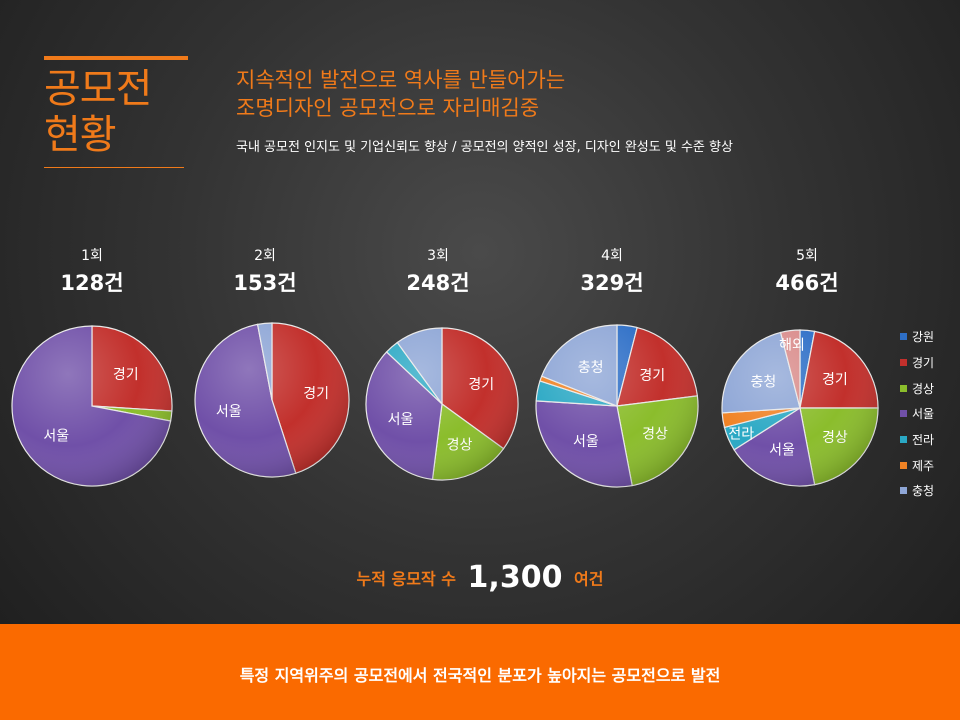  I want to click on headline-line1: 지속적인 발전으로 역사를 만들어가는, so click(401, 80).